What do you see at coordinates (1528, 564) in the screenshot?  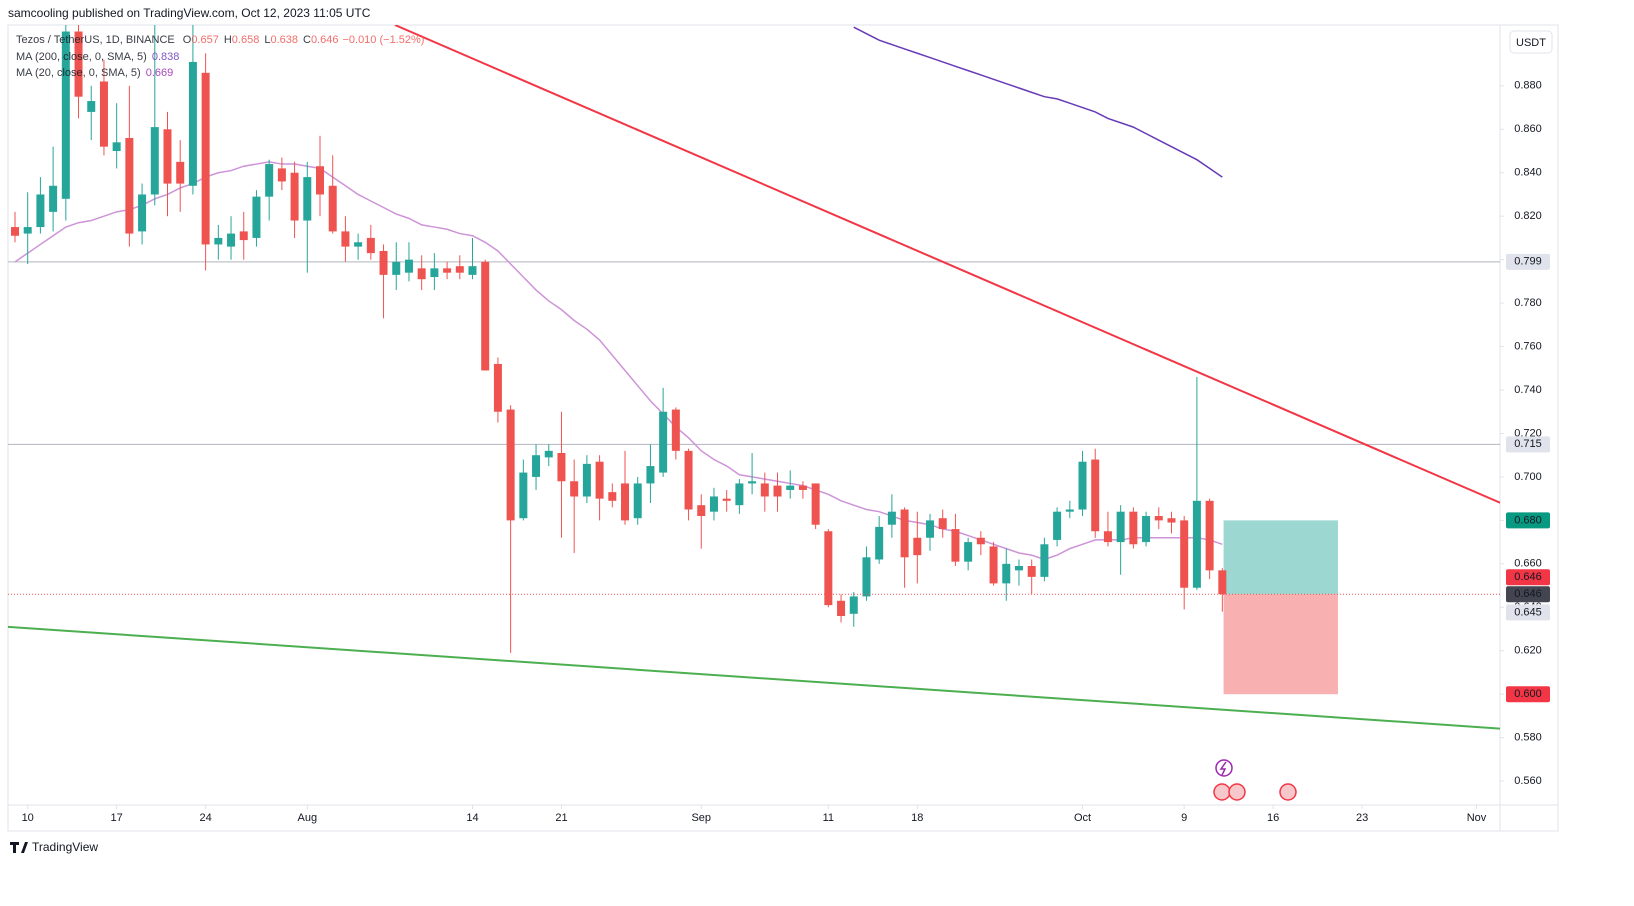 I see `y-tick-label: 0.660` at bounding box center [1528, 564].